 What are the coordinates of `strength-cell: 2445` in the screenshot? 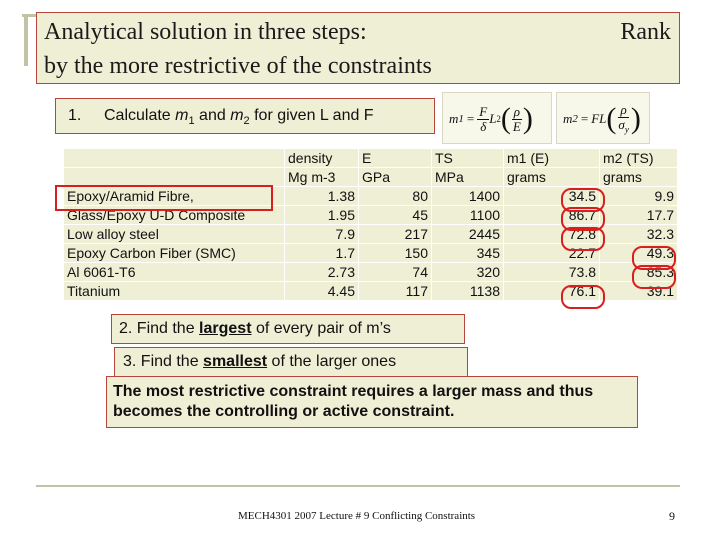 It's located at (467, 234).